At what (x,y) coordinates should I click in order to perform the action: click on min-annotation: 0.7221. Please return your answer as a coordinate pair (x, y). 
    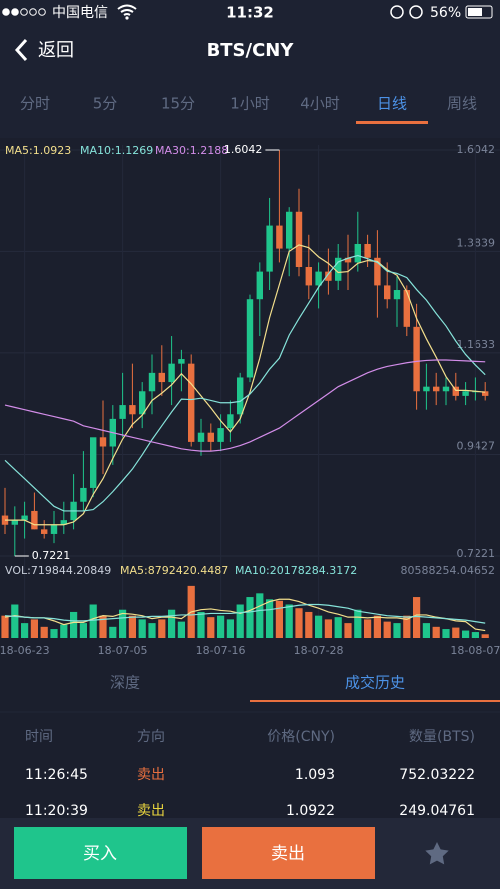
    Looking at the image, I should click on (51, 555).